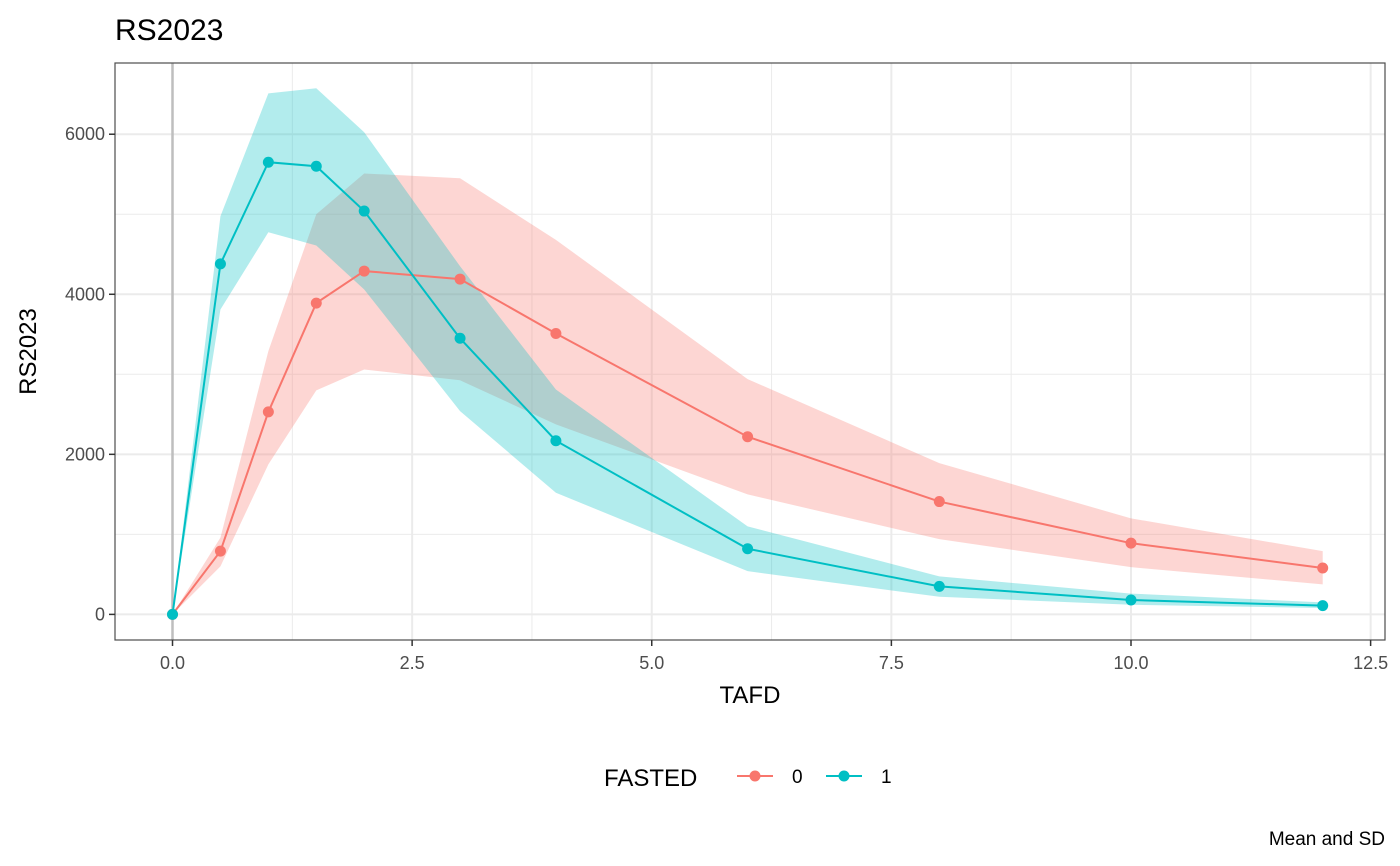 This screenshot has height=866, width=1400. Describe the element at coordinates (650, 778) in the screenshot. I see `legend-title: FASTED` at that location.